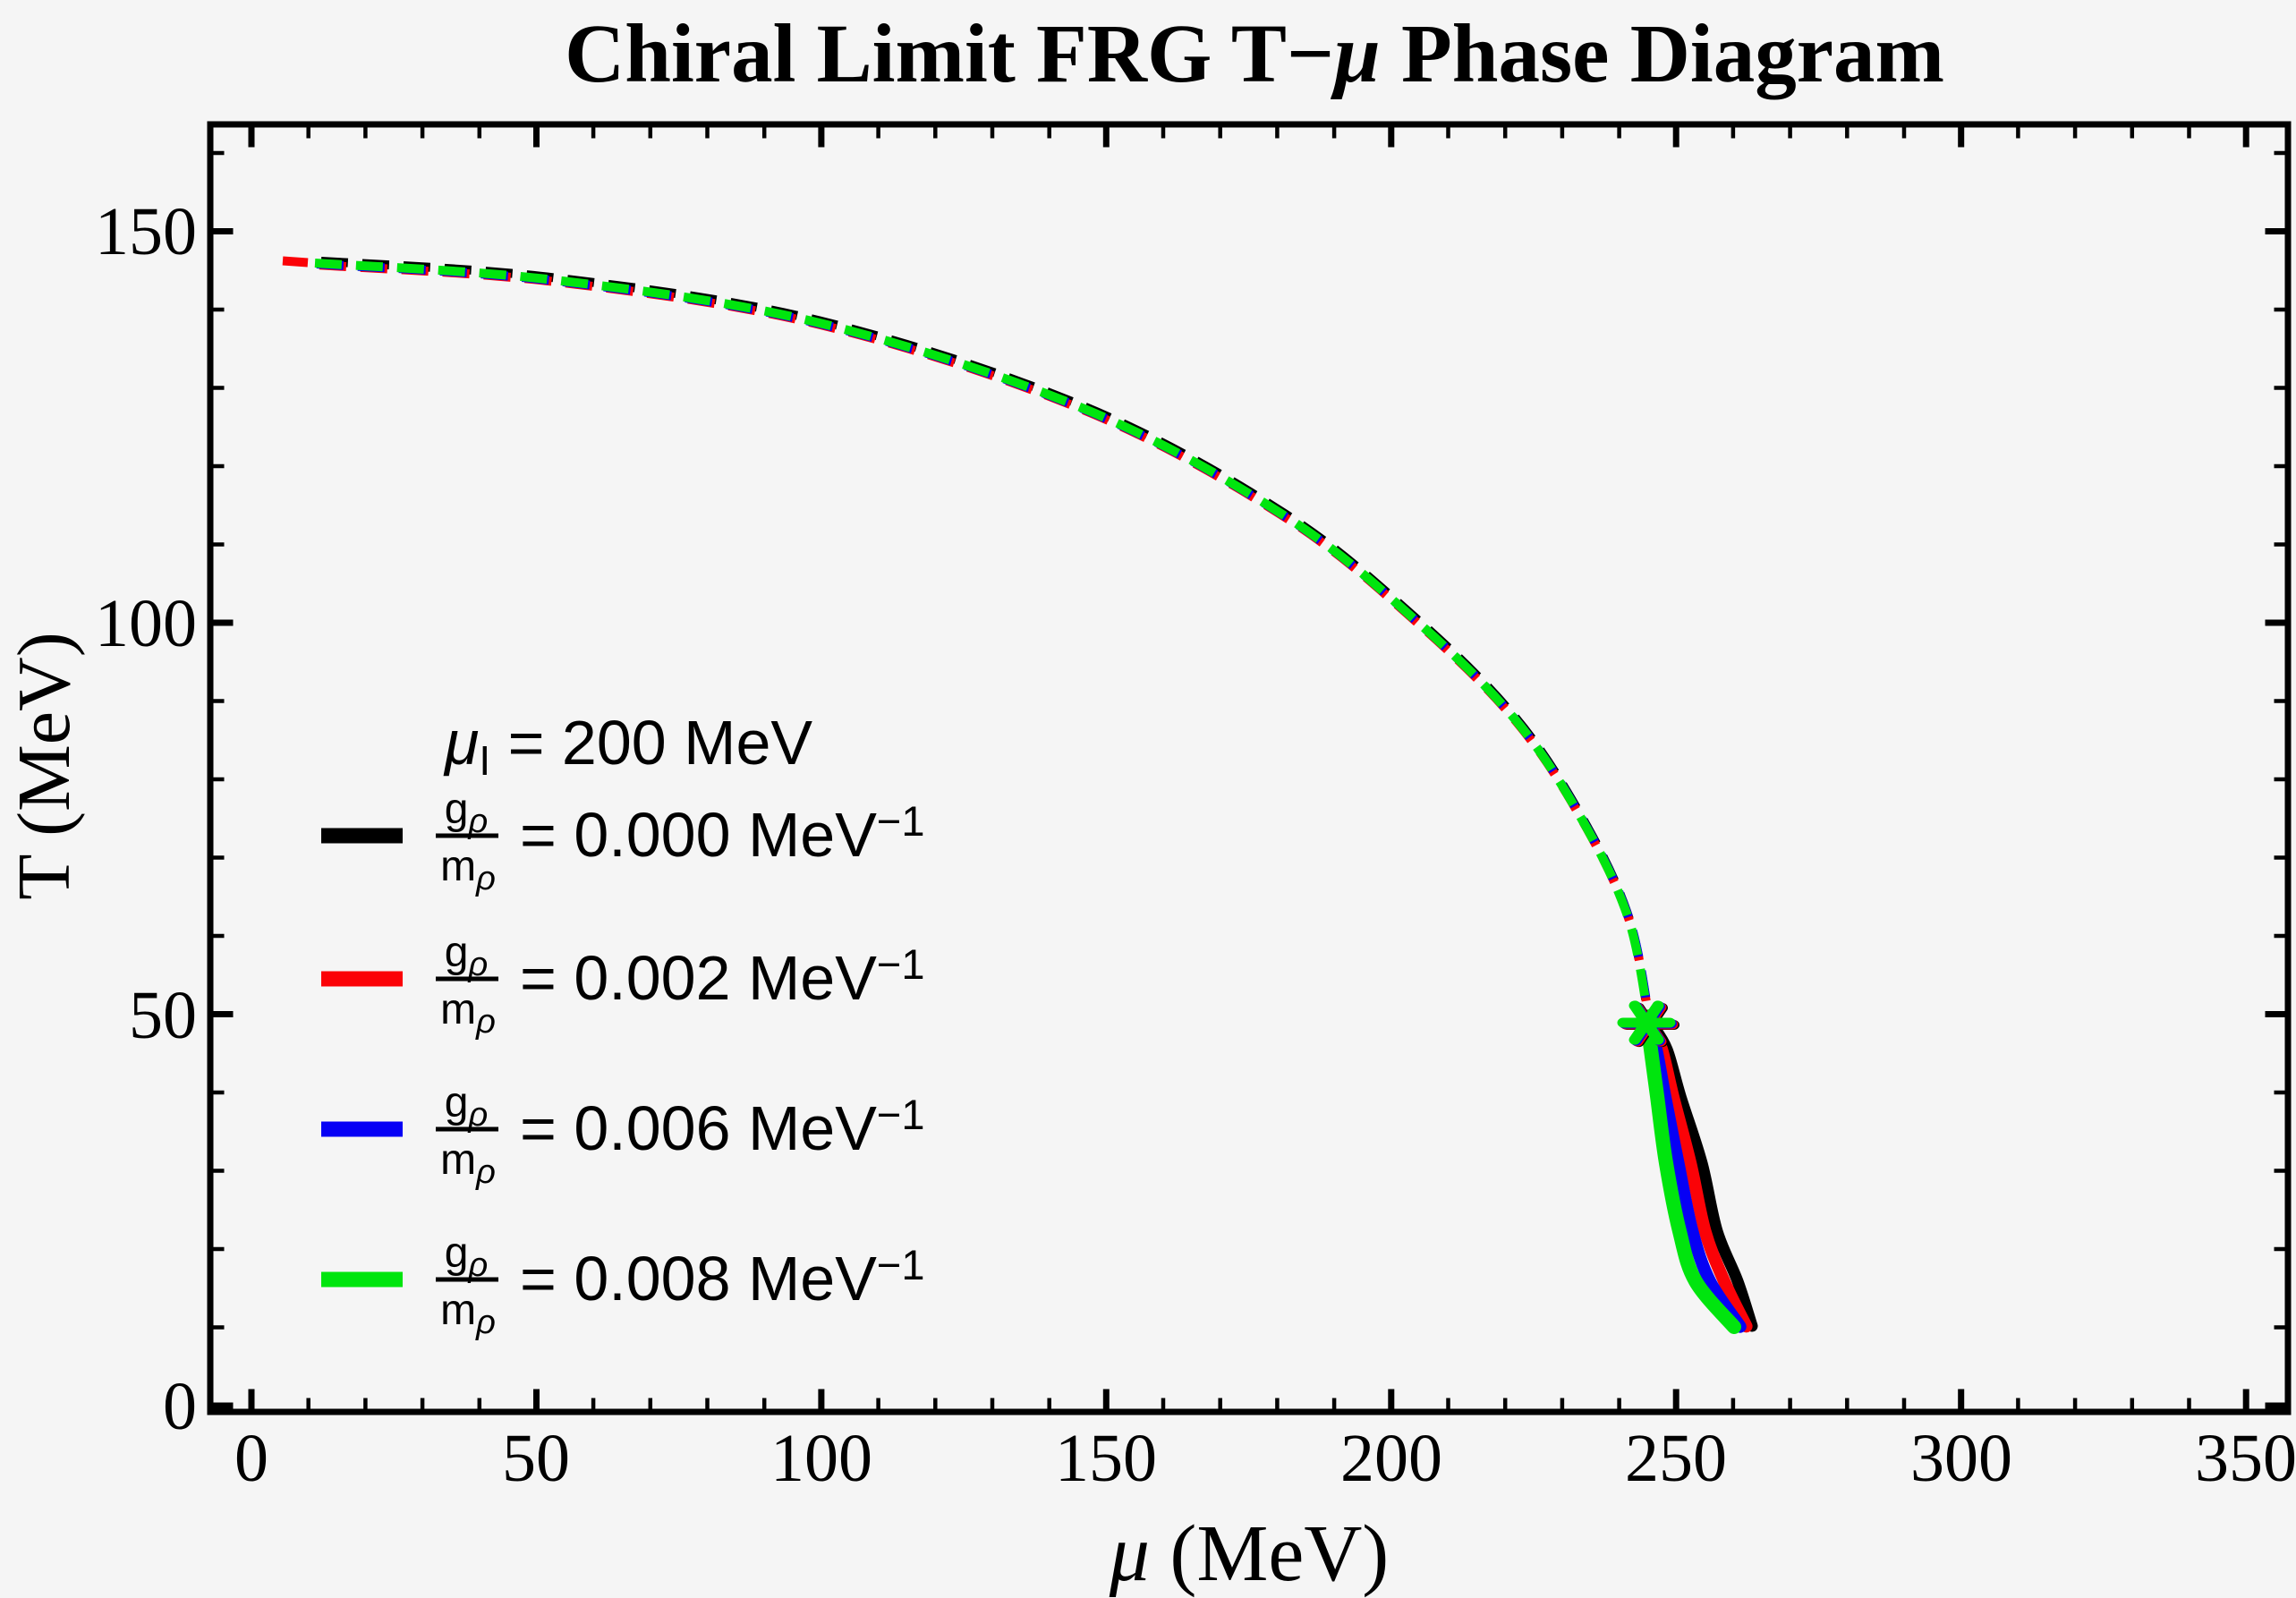  What do you see at coordinates (1391, 1459) in the screenshot?
I see `svg-text: 200` at bounding box center [1391, 1459].